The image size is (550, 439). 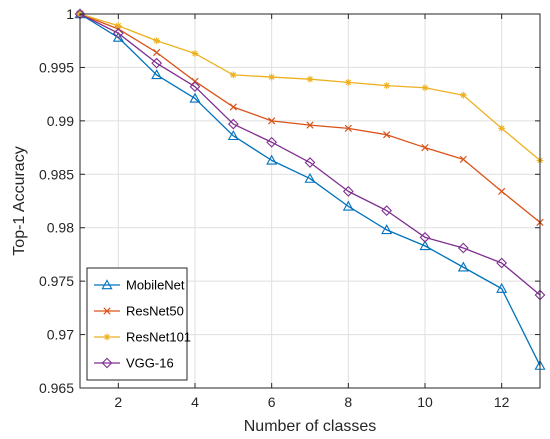 What do you see at coordinates (155, 311) in the screenshot?
I see `legend-label: ResNet50` at bounding box center [155, 311].